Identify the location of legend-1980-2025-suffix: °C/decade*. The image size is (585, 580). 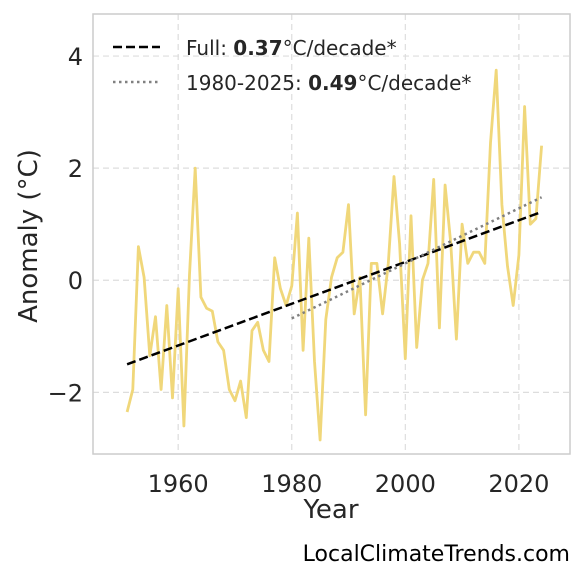
(414, 83).